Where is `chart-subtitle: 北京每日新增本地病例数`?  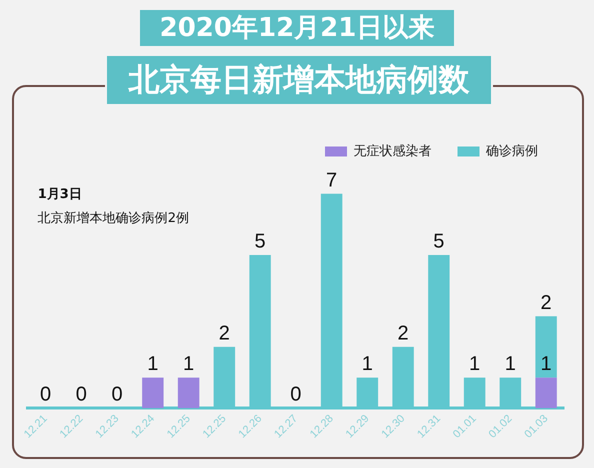 chart-subtitle: 北京每日新增本地病例数 is located at coordinates (299, 80).